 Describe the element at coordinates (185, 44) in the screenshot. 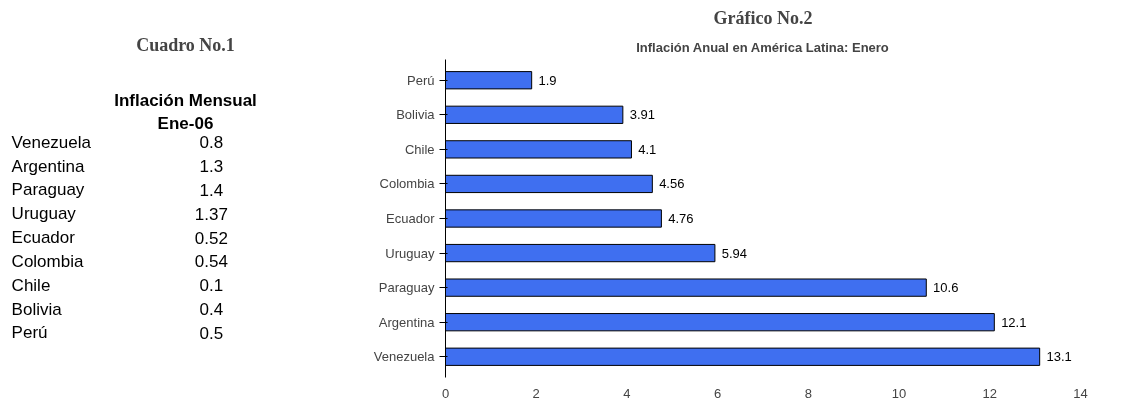

I see `text: Cuadro No.1` at that location.